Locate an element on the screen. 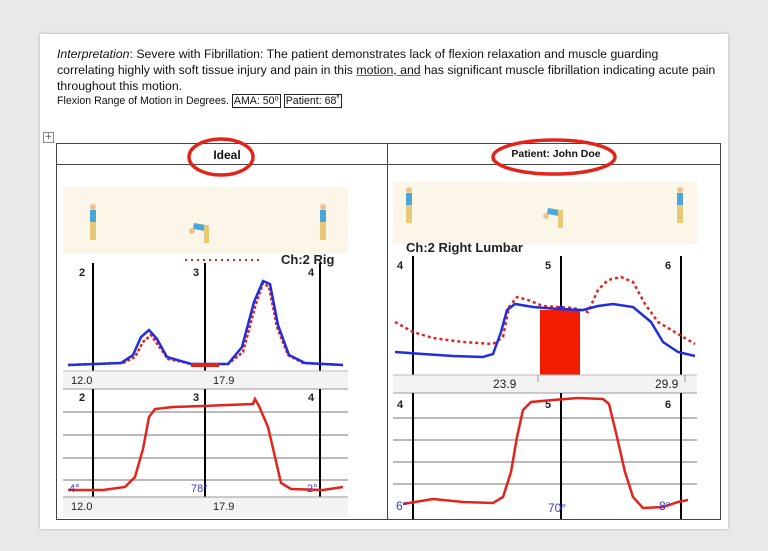 The width and height of the screenshot is (768, 551). angle-label-end: 8° is located at coordinates (665, 506).